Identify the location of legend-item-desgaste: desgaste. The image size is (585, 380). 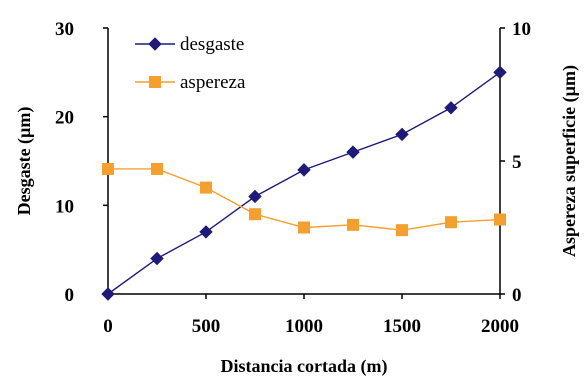
(189, 44).